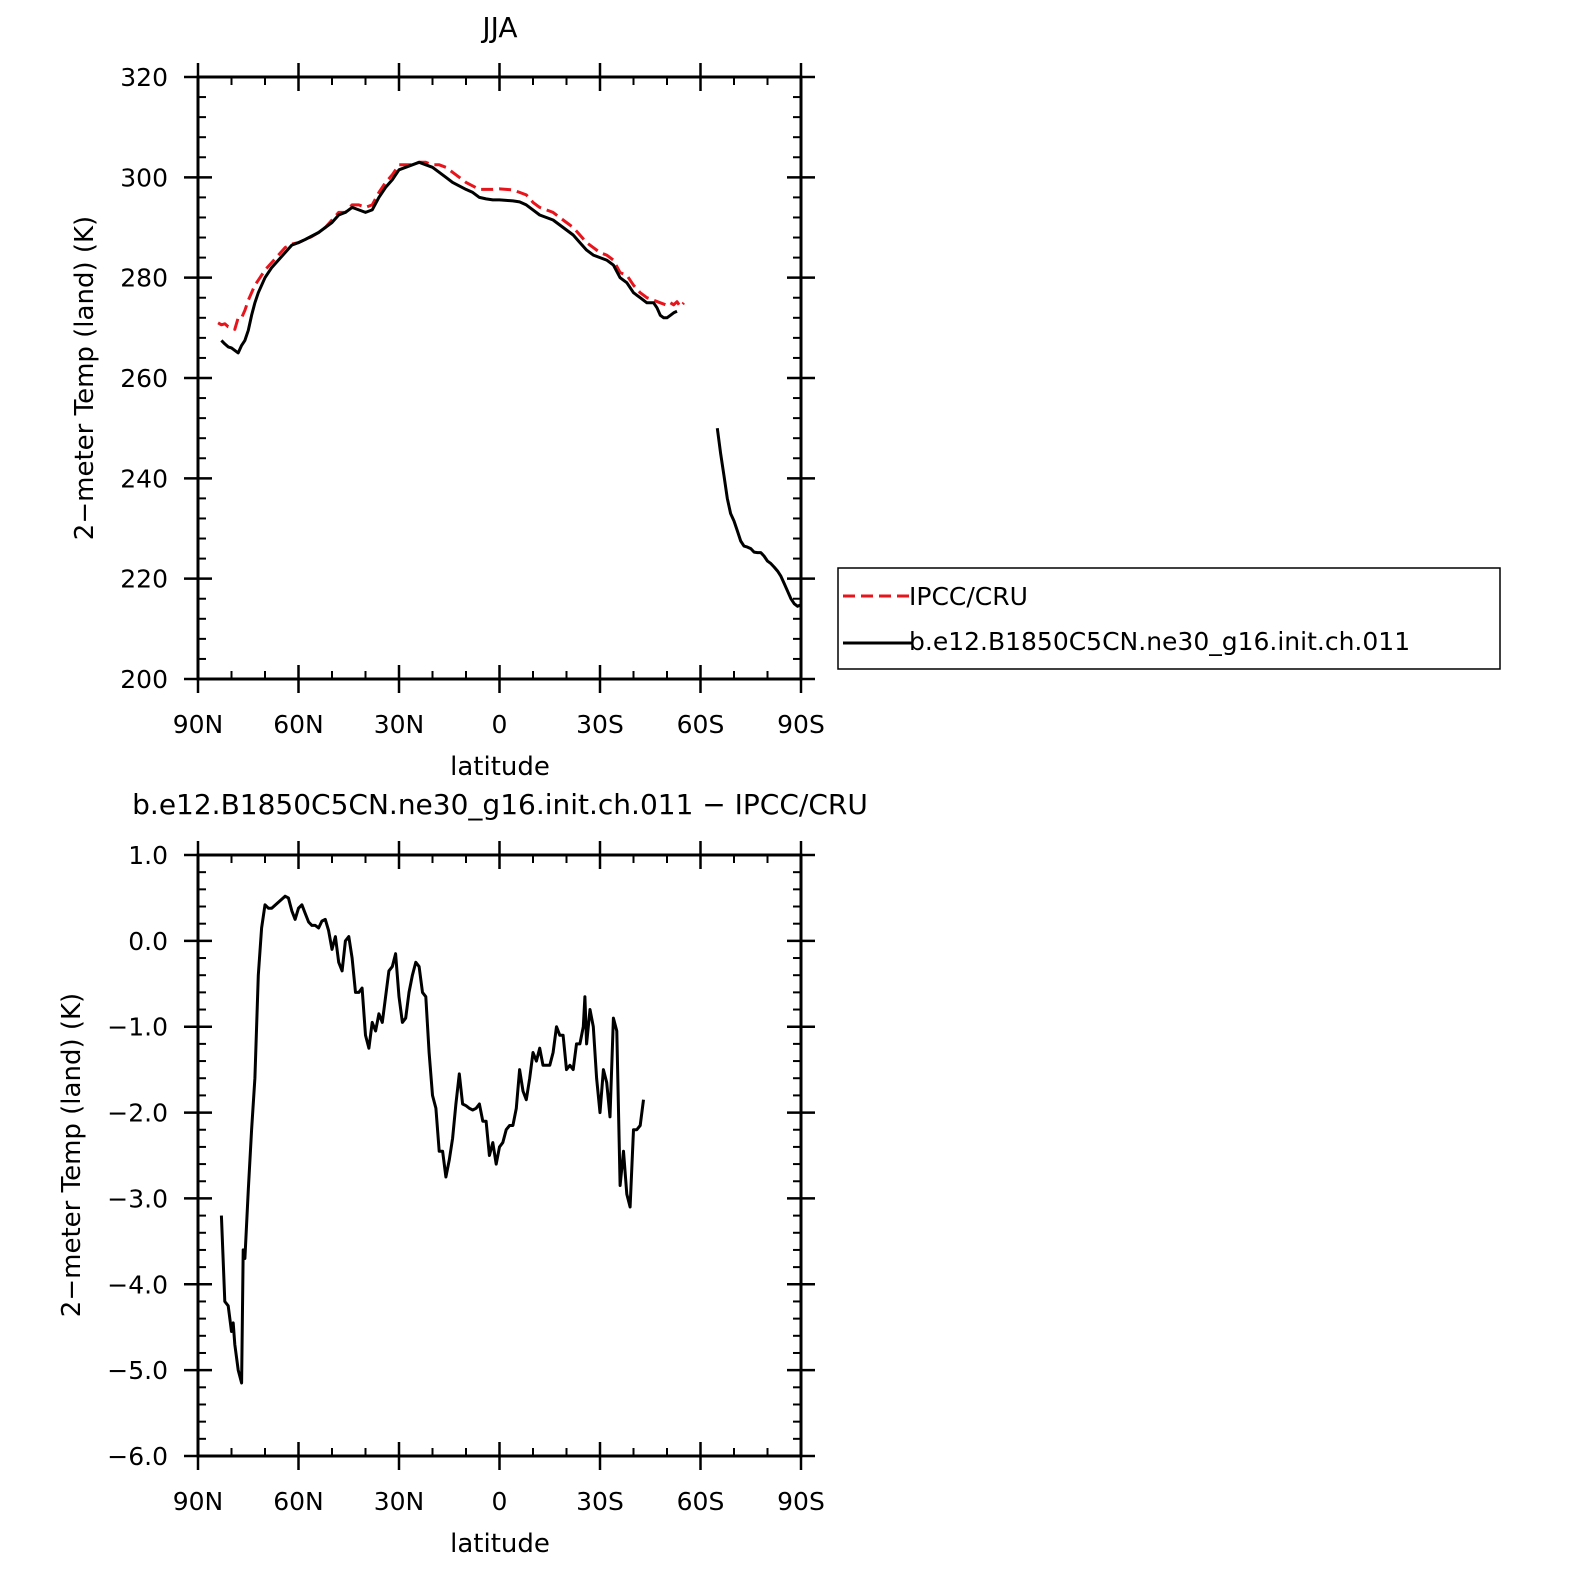 The width and height of the screenshot is (1572, 1569). What do you see at coordinates (144, 679) in the screenshot?
I see `top-y-tick-label: 200` at bounding box center [144, 679].